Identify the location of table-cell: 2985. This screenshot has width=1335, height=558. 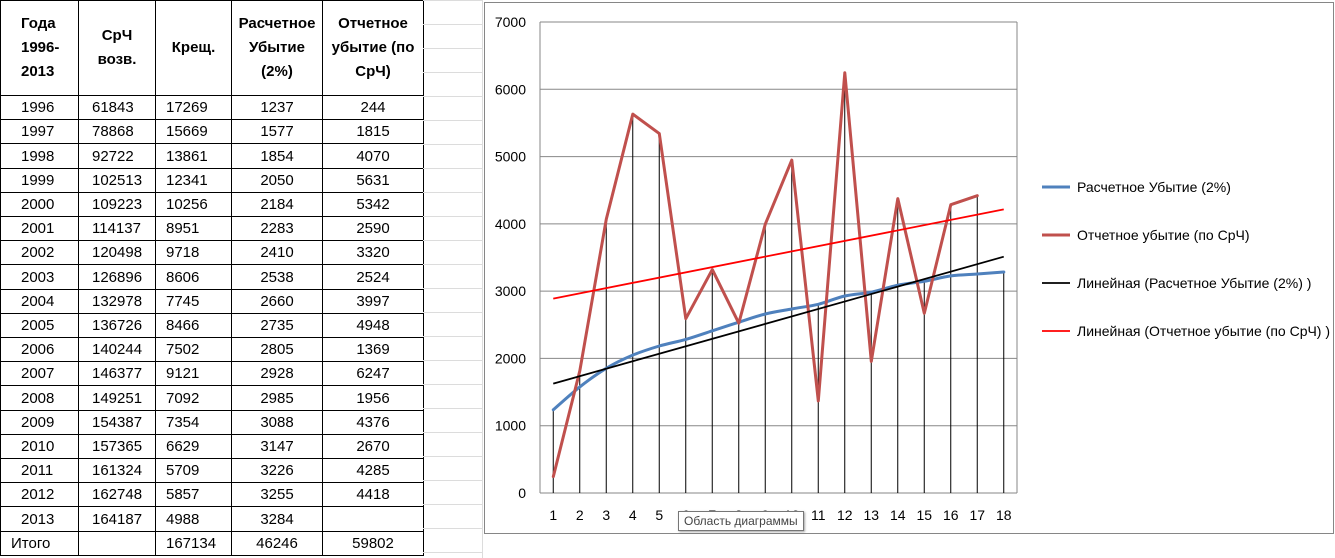
(277, 398).